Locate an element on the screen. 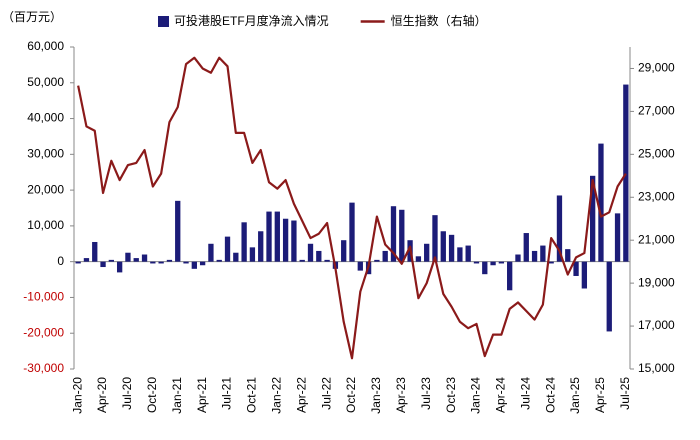 This screenshot has height=440, width=700. x-tick-label: Jan-23 is located at coordinates (376, 395).